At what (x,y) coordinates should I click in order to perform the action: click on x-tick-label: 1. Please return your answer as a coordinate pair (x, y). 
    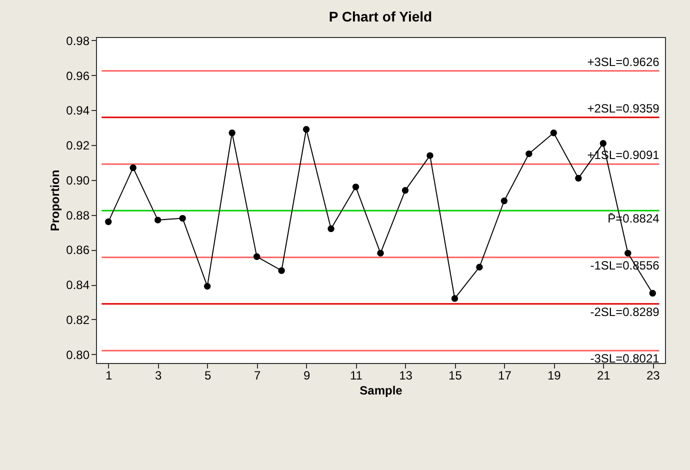
    Looking at the image, I should click on (109, 375).